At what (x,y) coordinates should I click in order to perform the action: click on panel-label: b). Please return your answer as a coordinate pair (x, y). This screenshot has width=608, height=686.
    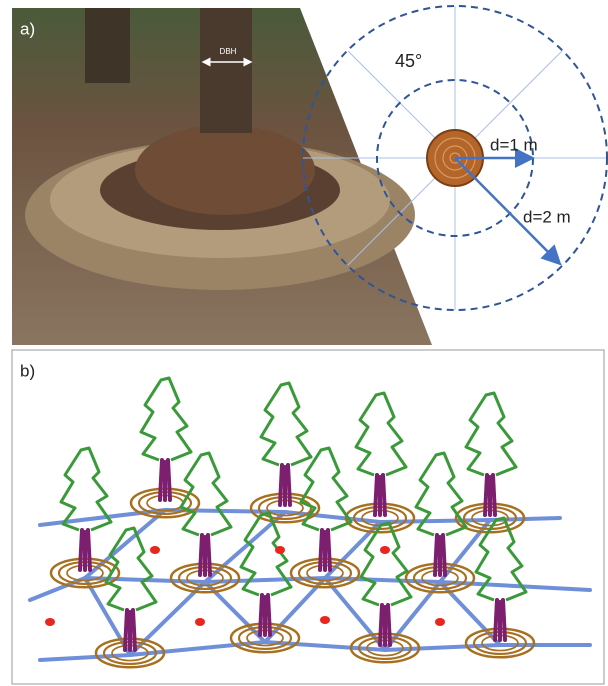
    Looking at the image, I should click on (27, 370).